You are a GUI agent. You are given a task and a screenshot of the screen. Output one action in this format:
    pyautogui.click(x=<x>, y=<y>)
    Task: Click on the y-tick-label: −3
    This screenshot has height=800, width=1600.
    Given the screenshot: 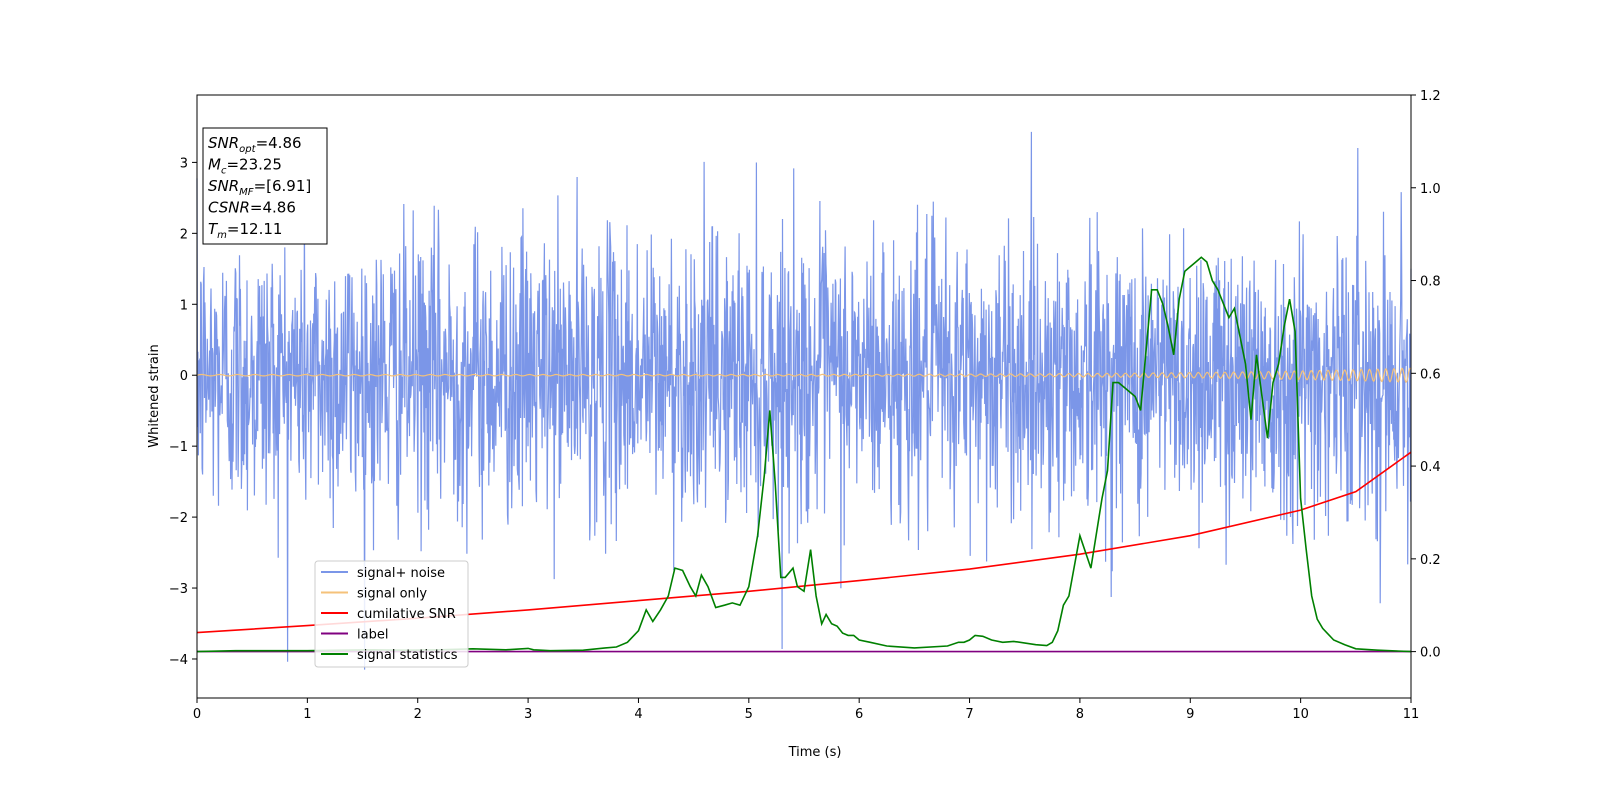 What is the action you would take?
    pyautogui.click(x=178, y=589)
    